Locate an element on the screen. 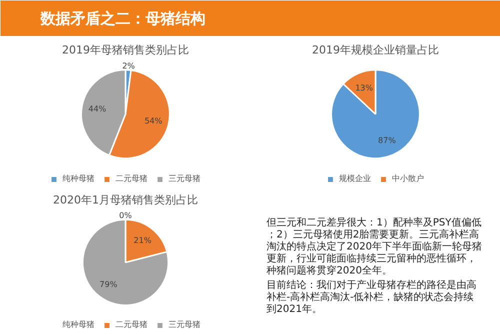 Image resolution: width=500 pixels, height=334 pixels. text: 0% is located at coordinates (125, 215).